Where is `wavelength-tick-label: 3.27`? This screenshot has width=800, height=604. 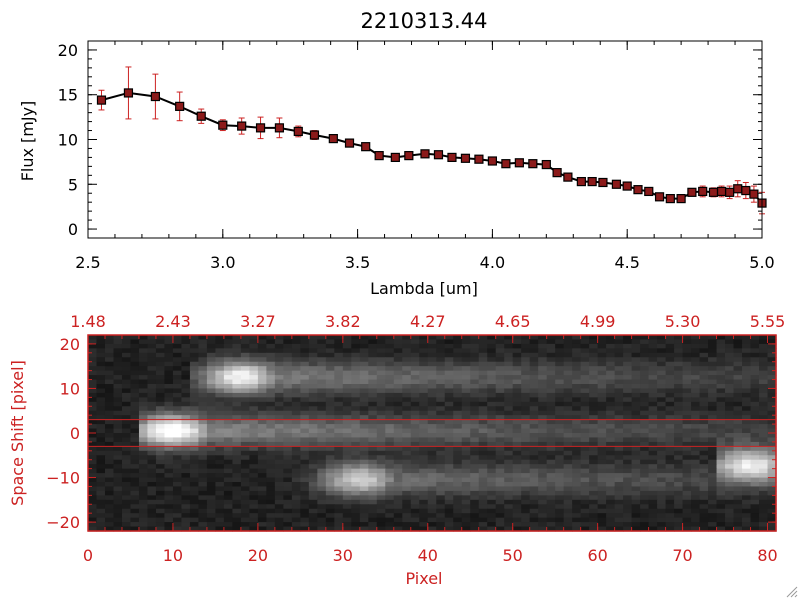
wavelength-tick-label: 3.27 is located at coordinates (258, 321).